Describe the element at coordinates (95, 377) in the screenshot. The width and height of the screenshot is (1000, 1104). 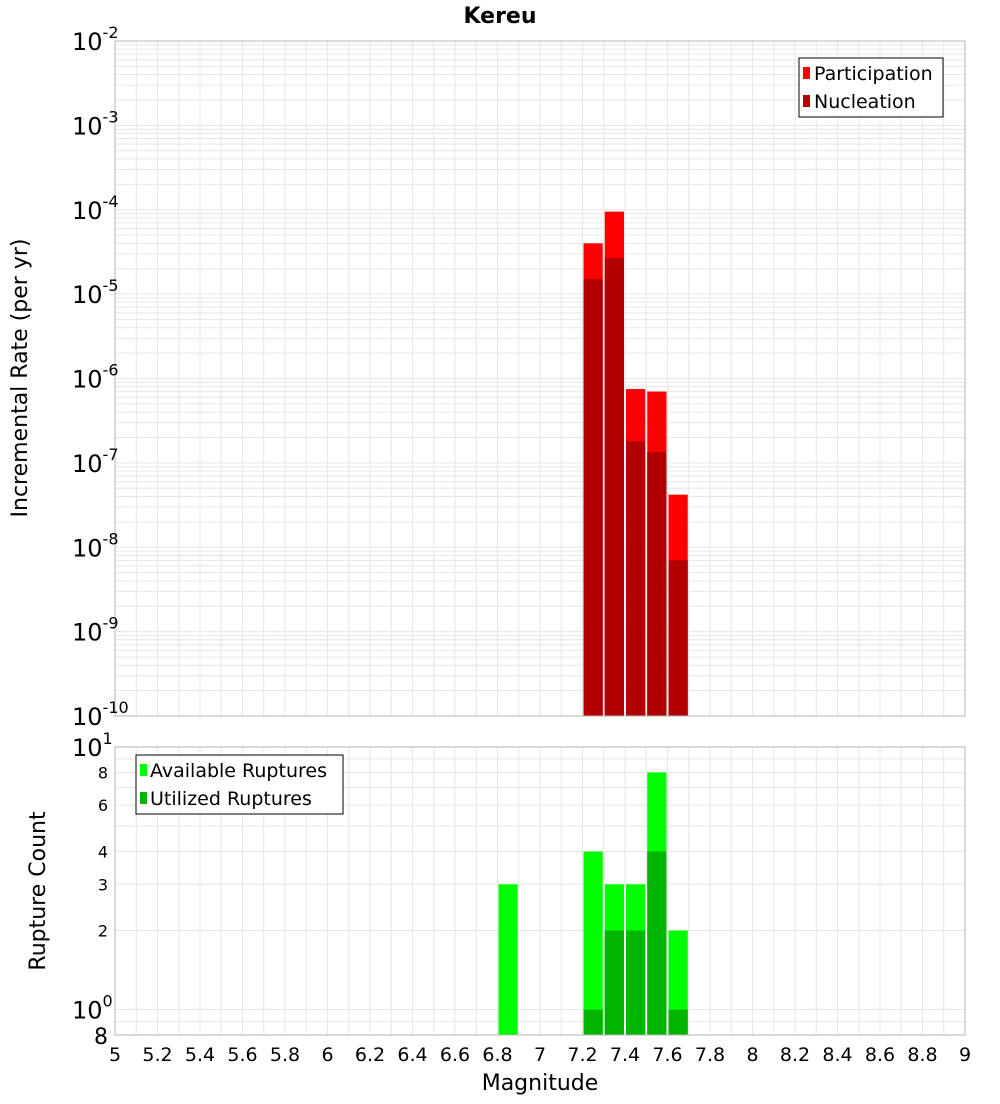
I see `top-y-tick-label: 10⁻⁶` at that location.